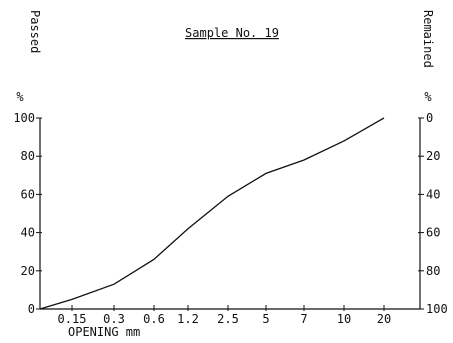 Image resolution: width=453 pixels, height=343 pixels. Describe the element at coordinates (429, 118) in the screenshot. I see `right-tick-label: 0` at that location.